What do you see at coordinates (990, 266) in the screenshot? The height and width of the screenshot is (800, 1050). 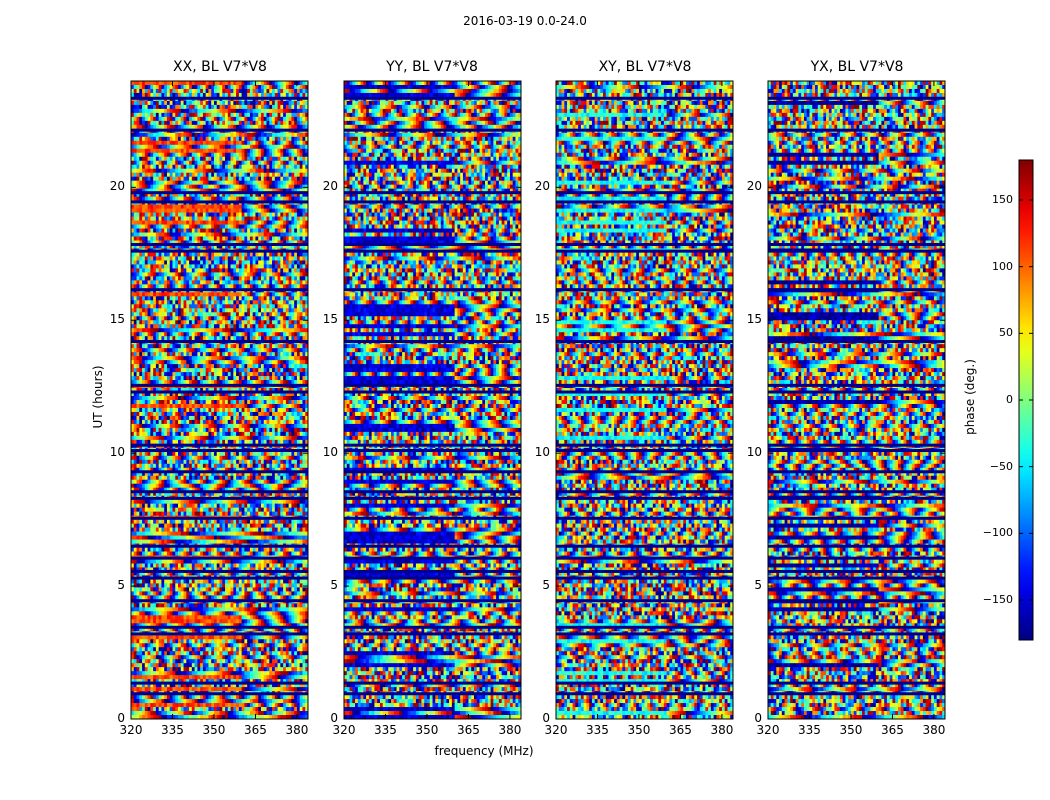 I see `colorbar-tick-label: 100` at bounding box center [990, 266].